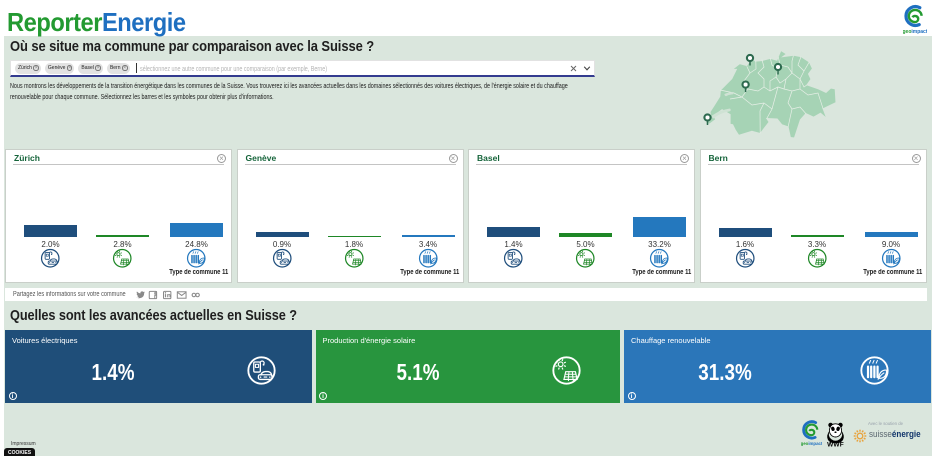  Describe the element at coordinates (835, 445) in the screenshot. I see `svg-text: WWF` at that location.